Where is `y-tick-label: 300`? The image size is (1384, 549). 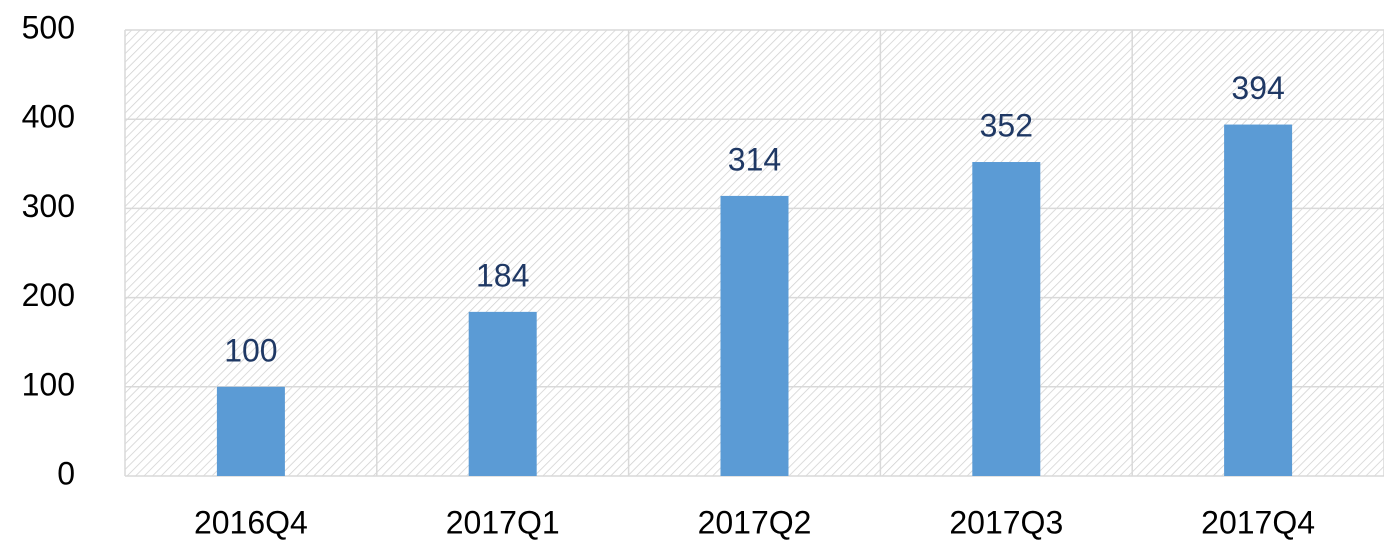
y-tick-label: 300 is located at coordinates (48, 206).